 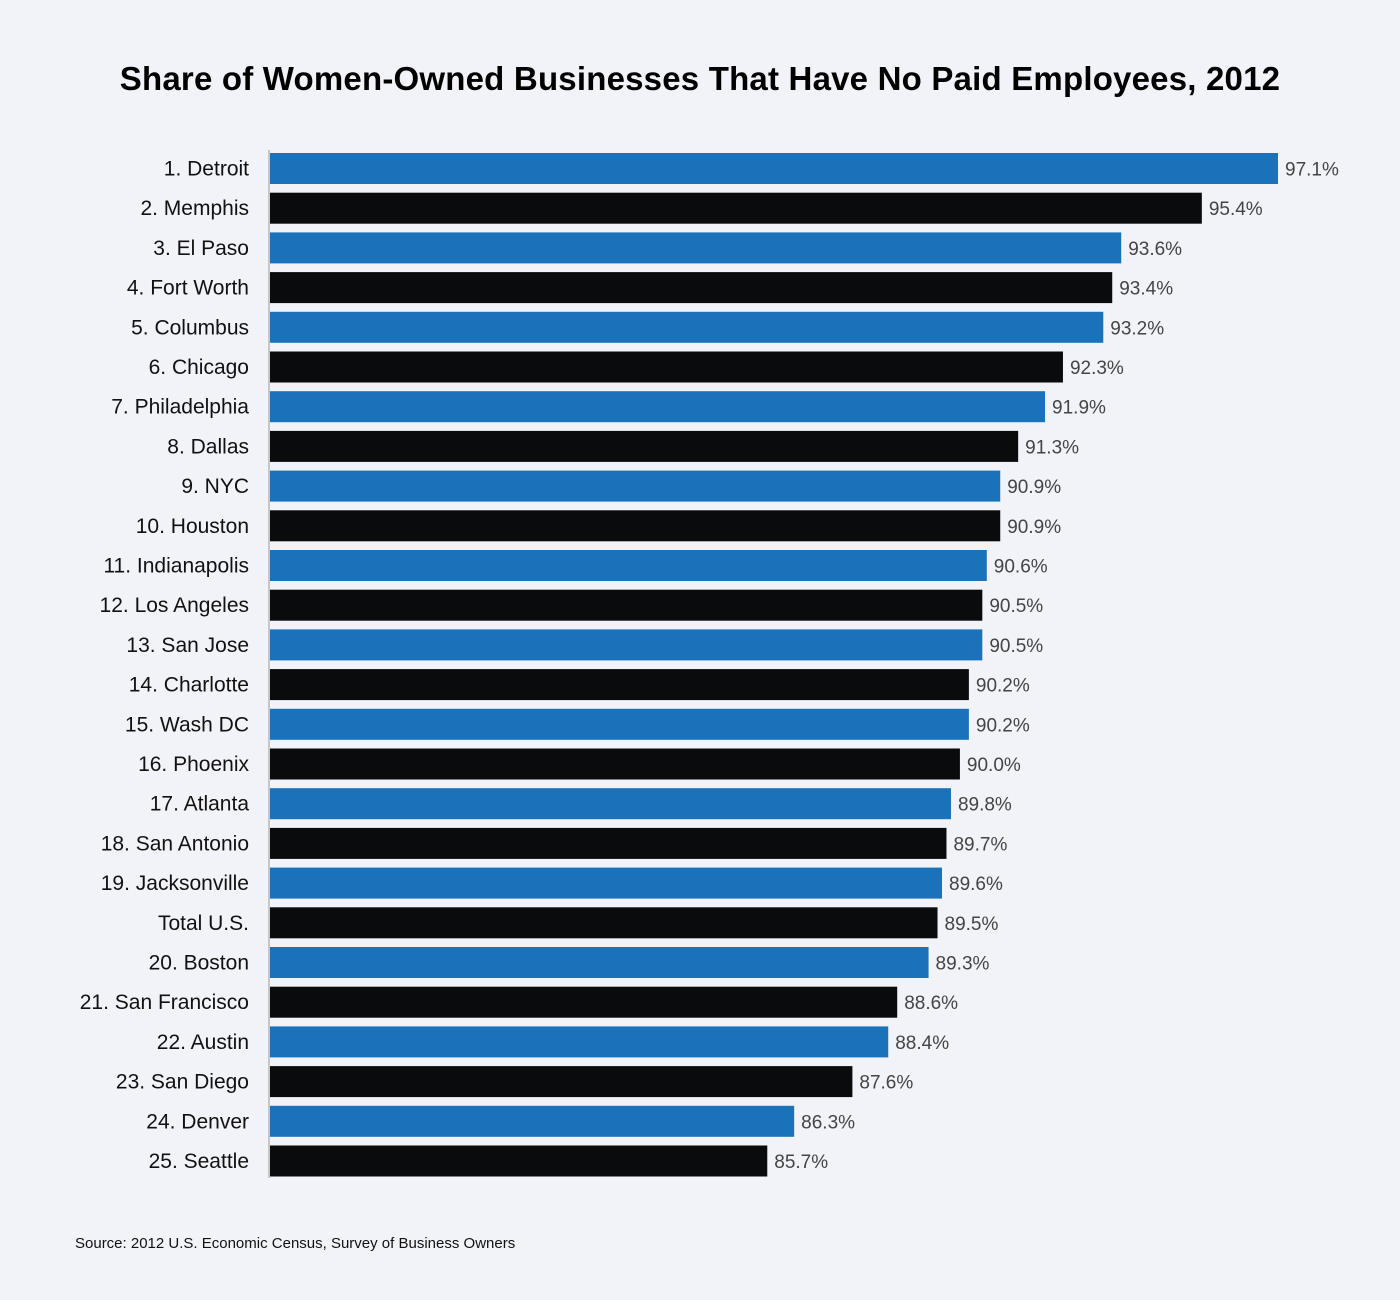 What do you see at coordinates (972, 924) in the screenshot?
I see `value-label: 89.5%` at bounding box center [972, 924].